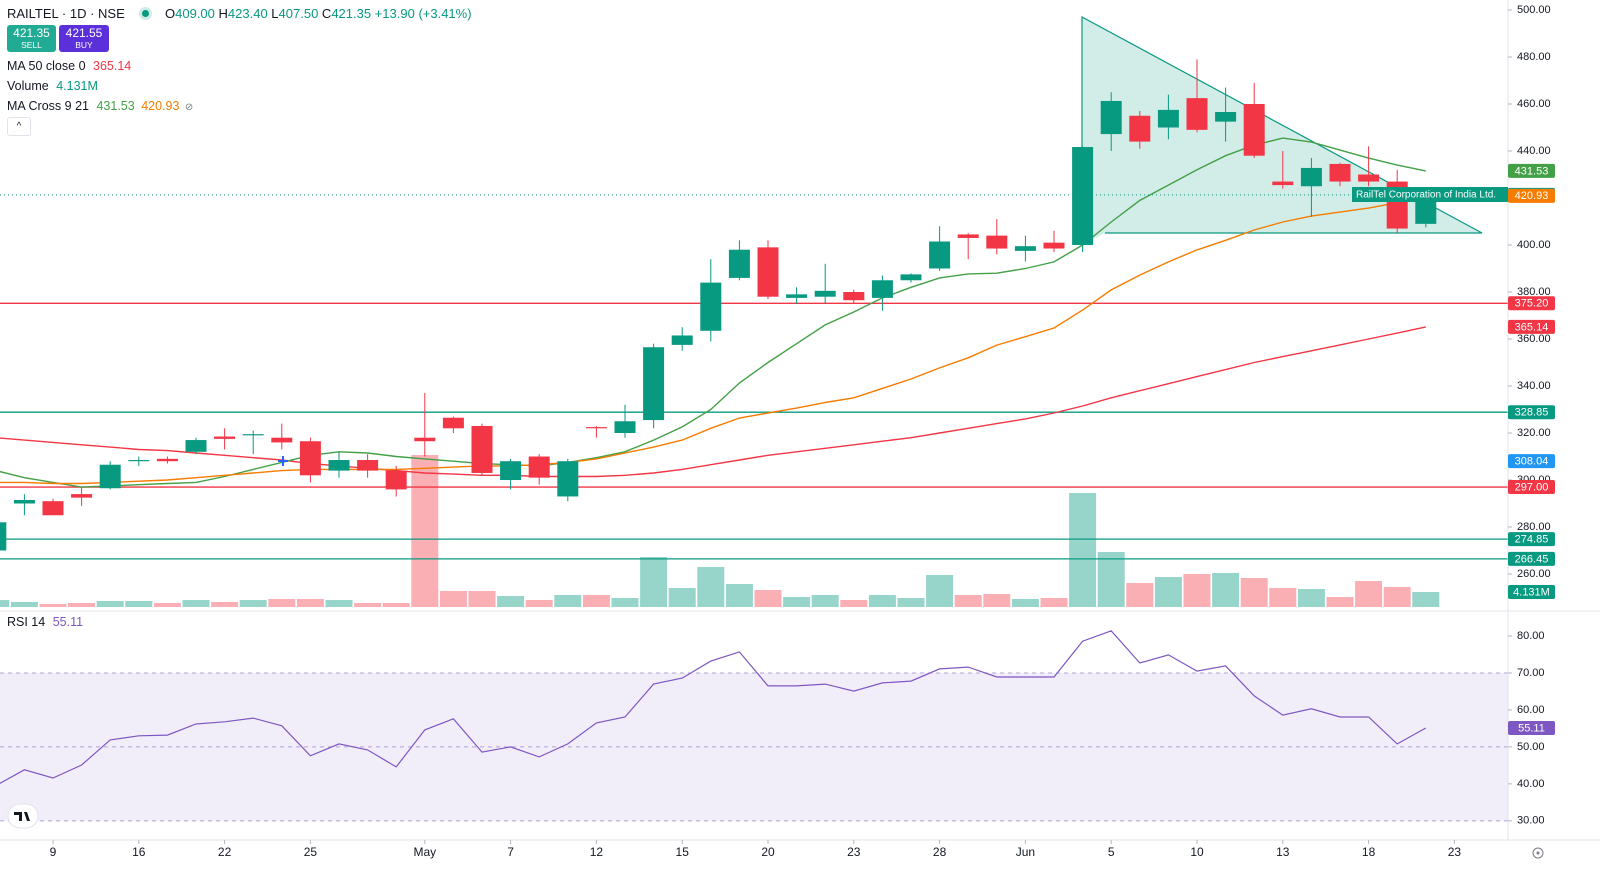  Describe the element at coordinates (683, 852) in the screenshot. I see `x-tick-label: 15` at that location.